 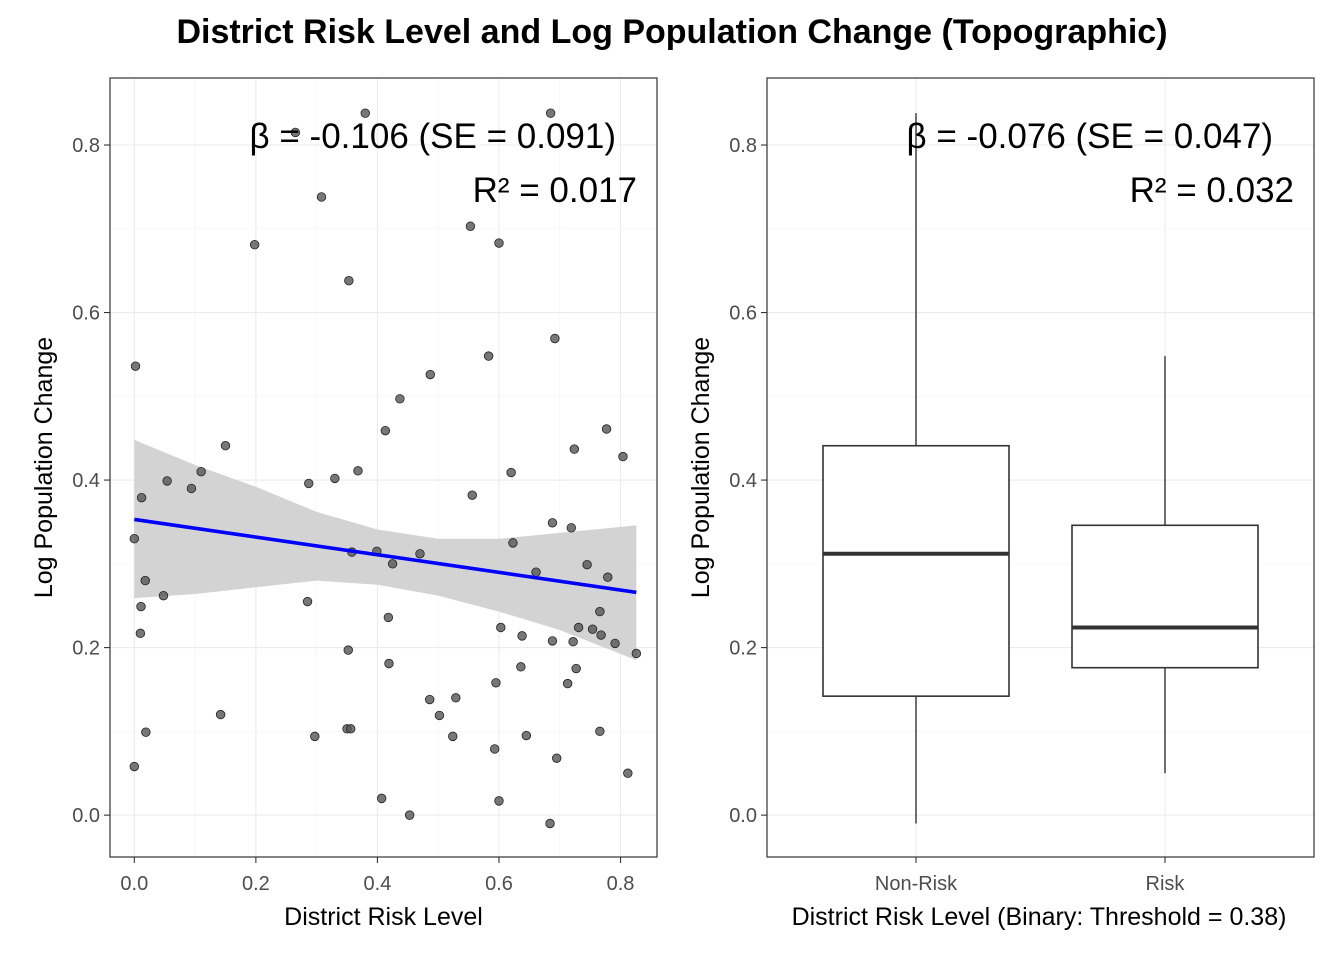 What do you see at coordinates (1212, 190) in the screenshot?
I see `boxplot-r2-annotation: R² = 0.032` at bounding box center [1212, 190].